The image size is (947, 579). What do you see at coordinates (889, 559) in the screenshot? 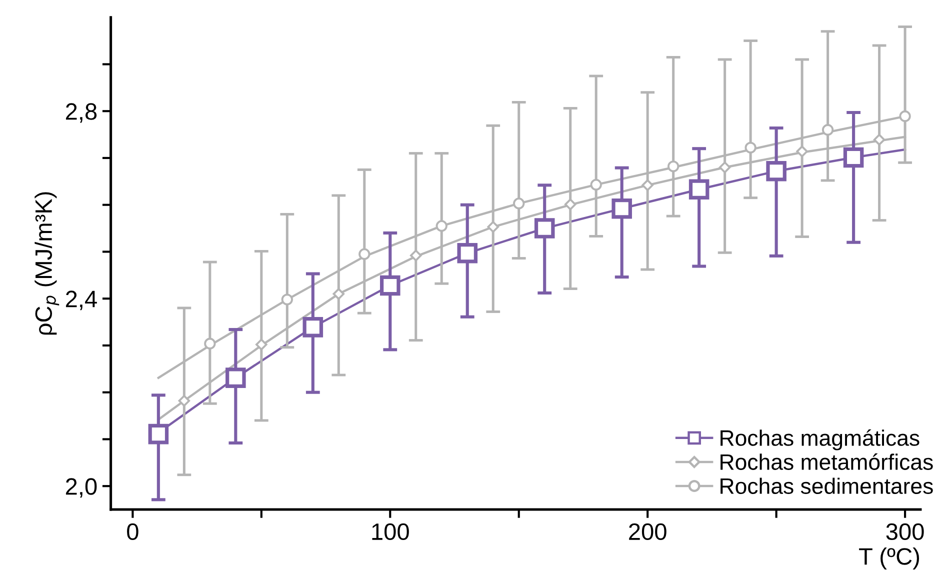
I see `x-axis-title: T (ºC)` at bounding box center [889, 559].